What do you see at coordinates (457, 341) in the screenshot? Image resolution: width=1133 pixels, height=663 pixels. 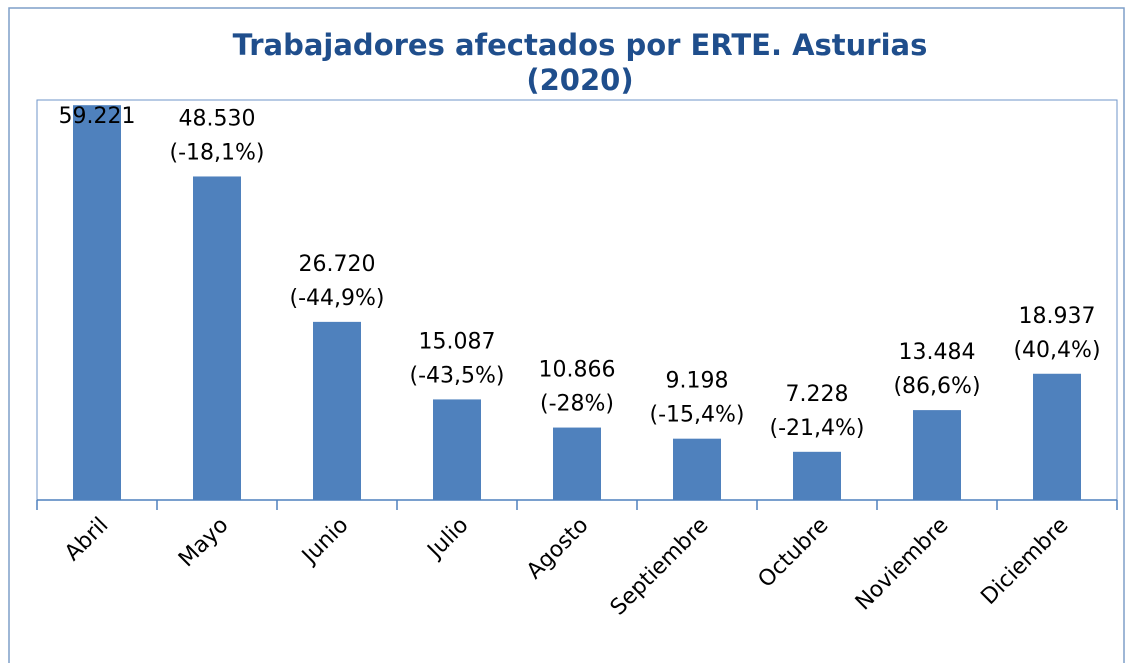 I see `value-label: 15.087` at bounding box center [457, 341].